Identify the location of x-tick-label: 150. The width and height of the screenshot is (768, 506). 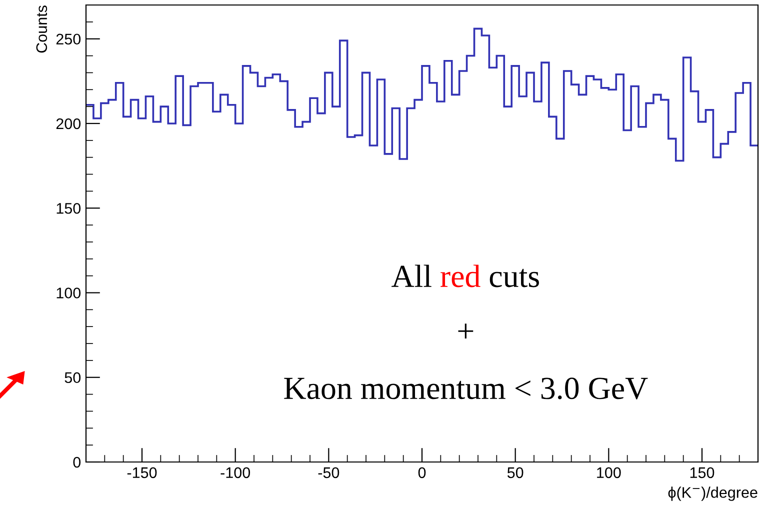
(702, 472).